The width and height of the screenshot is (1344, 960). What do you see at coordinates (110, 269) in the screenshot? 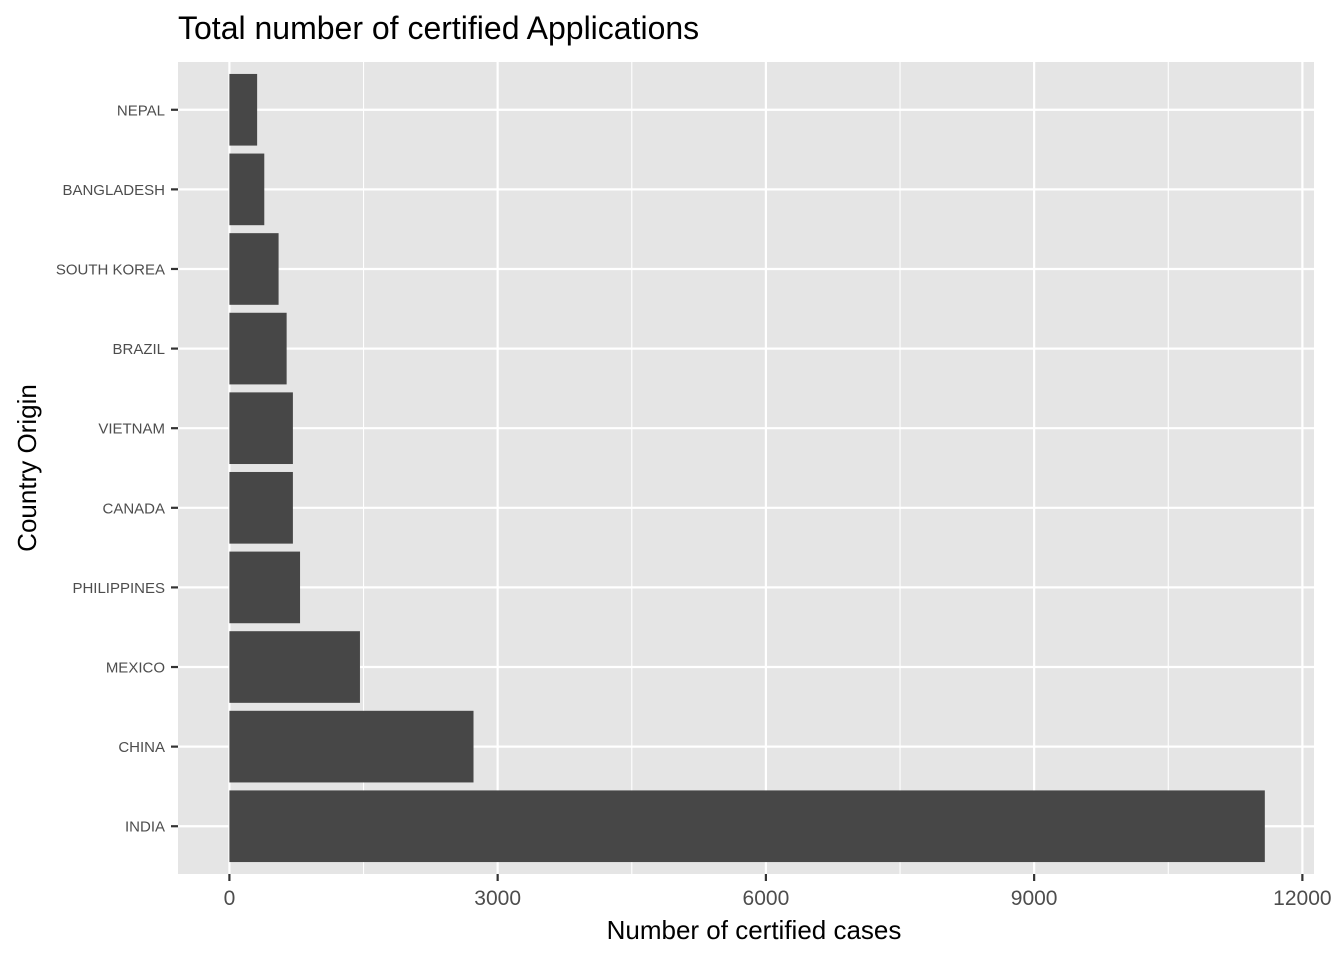
I see `y-tick-label: SOUTH KOREA` at bounding box center [110, 269].